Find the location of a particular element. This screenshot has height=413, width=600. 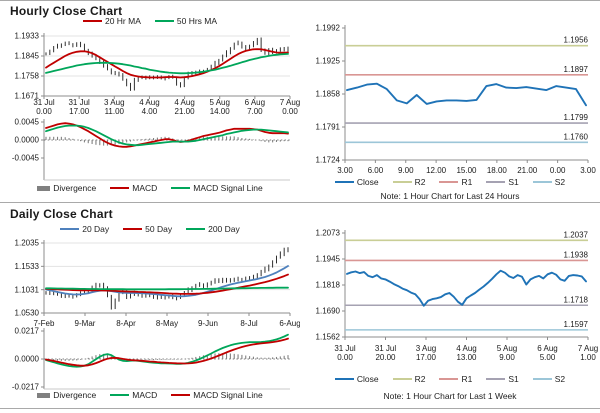

legend-item-50-hrs-ma: 50 Hrs MA is located at coordinates (185, 21).